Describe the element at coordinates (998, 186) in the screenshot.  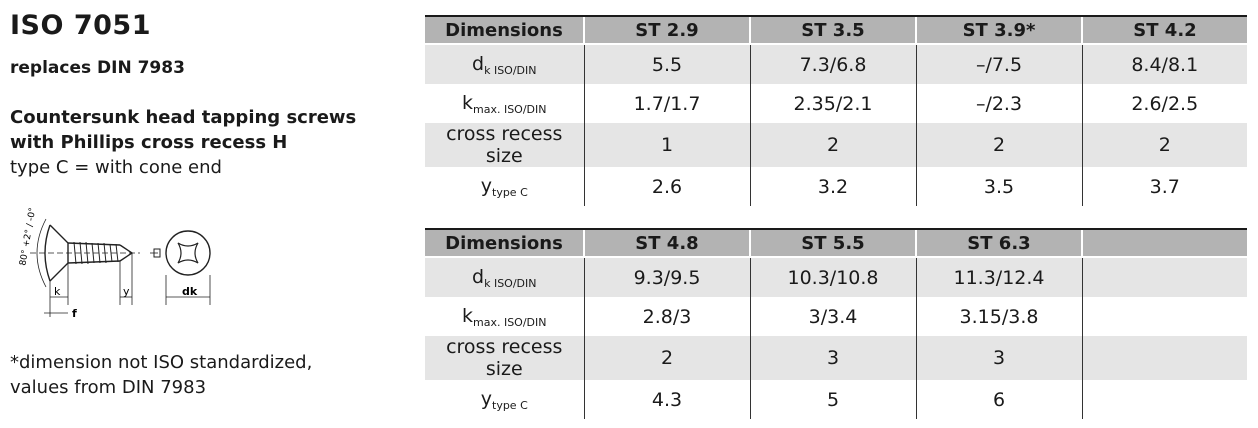
I see `table-cell: 3.5` at that location.